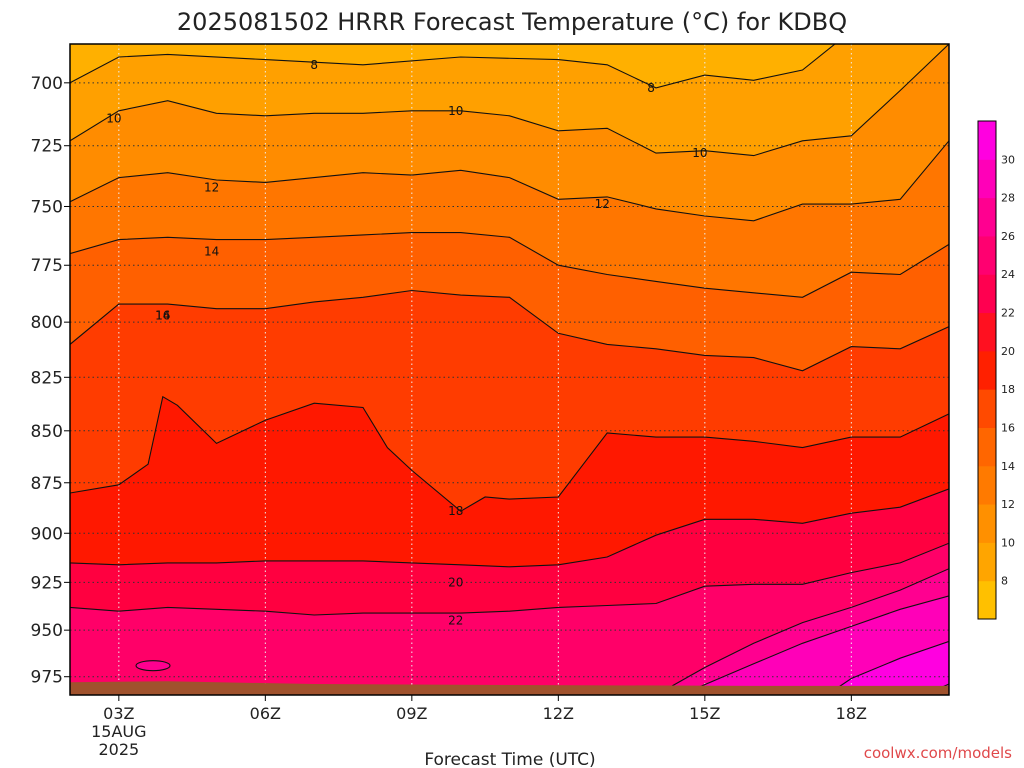 The width and height of the screenshot is (1024, 768). Describe the element at coordinates (1008, 351) in the screenshot. I see `colorbar-tick-label: 20` at that location.